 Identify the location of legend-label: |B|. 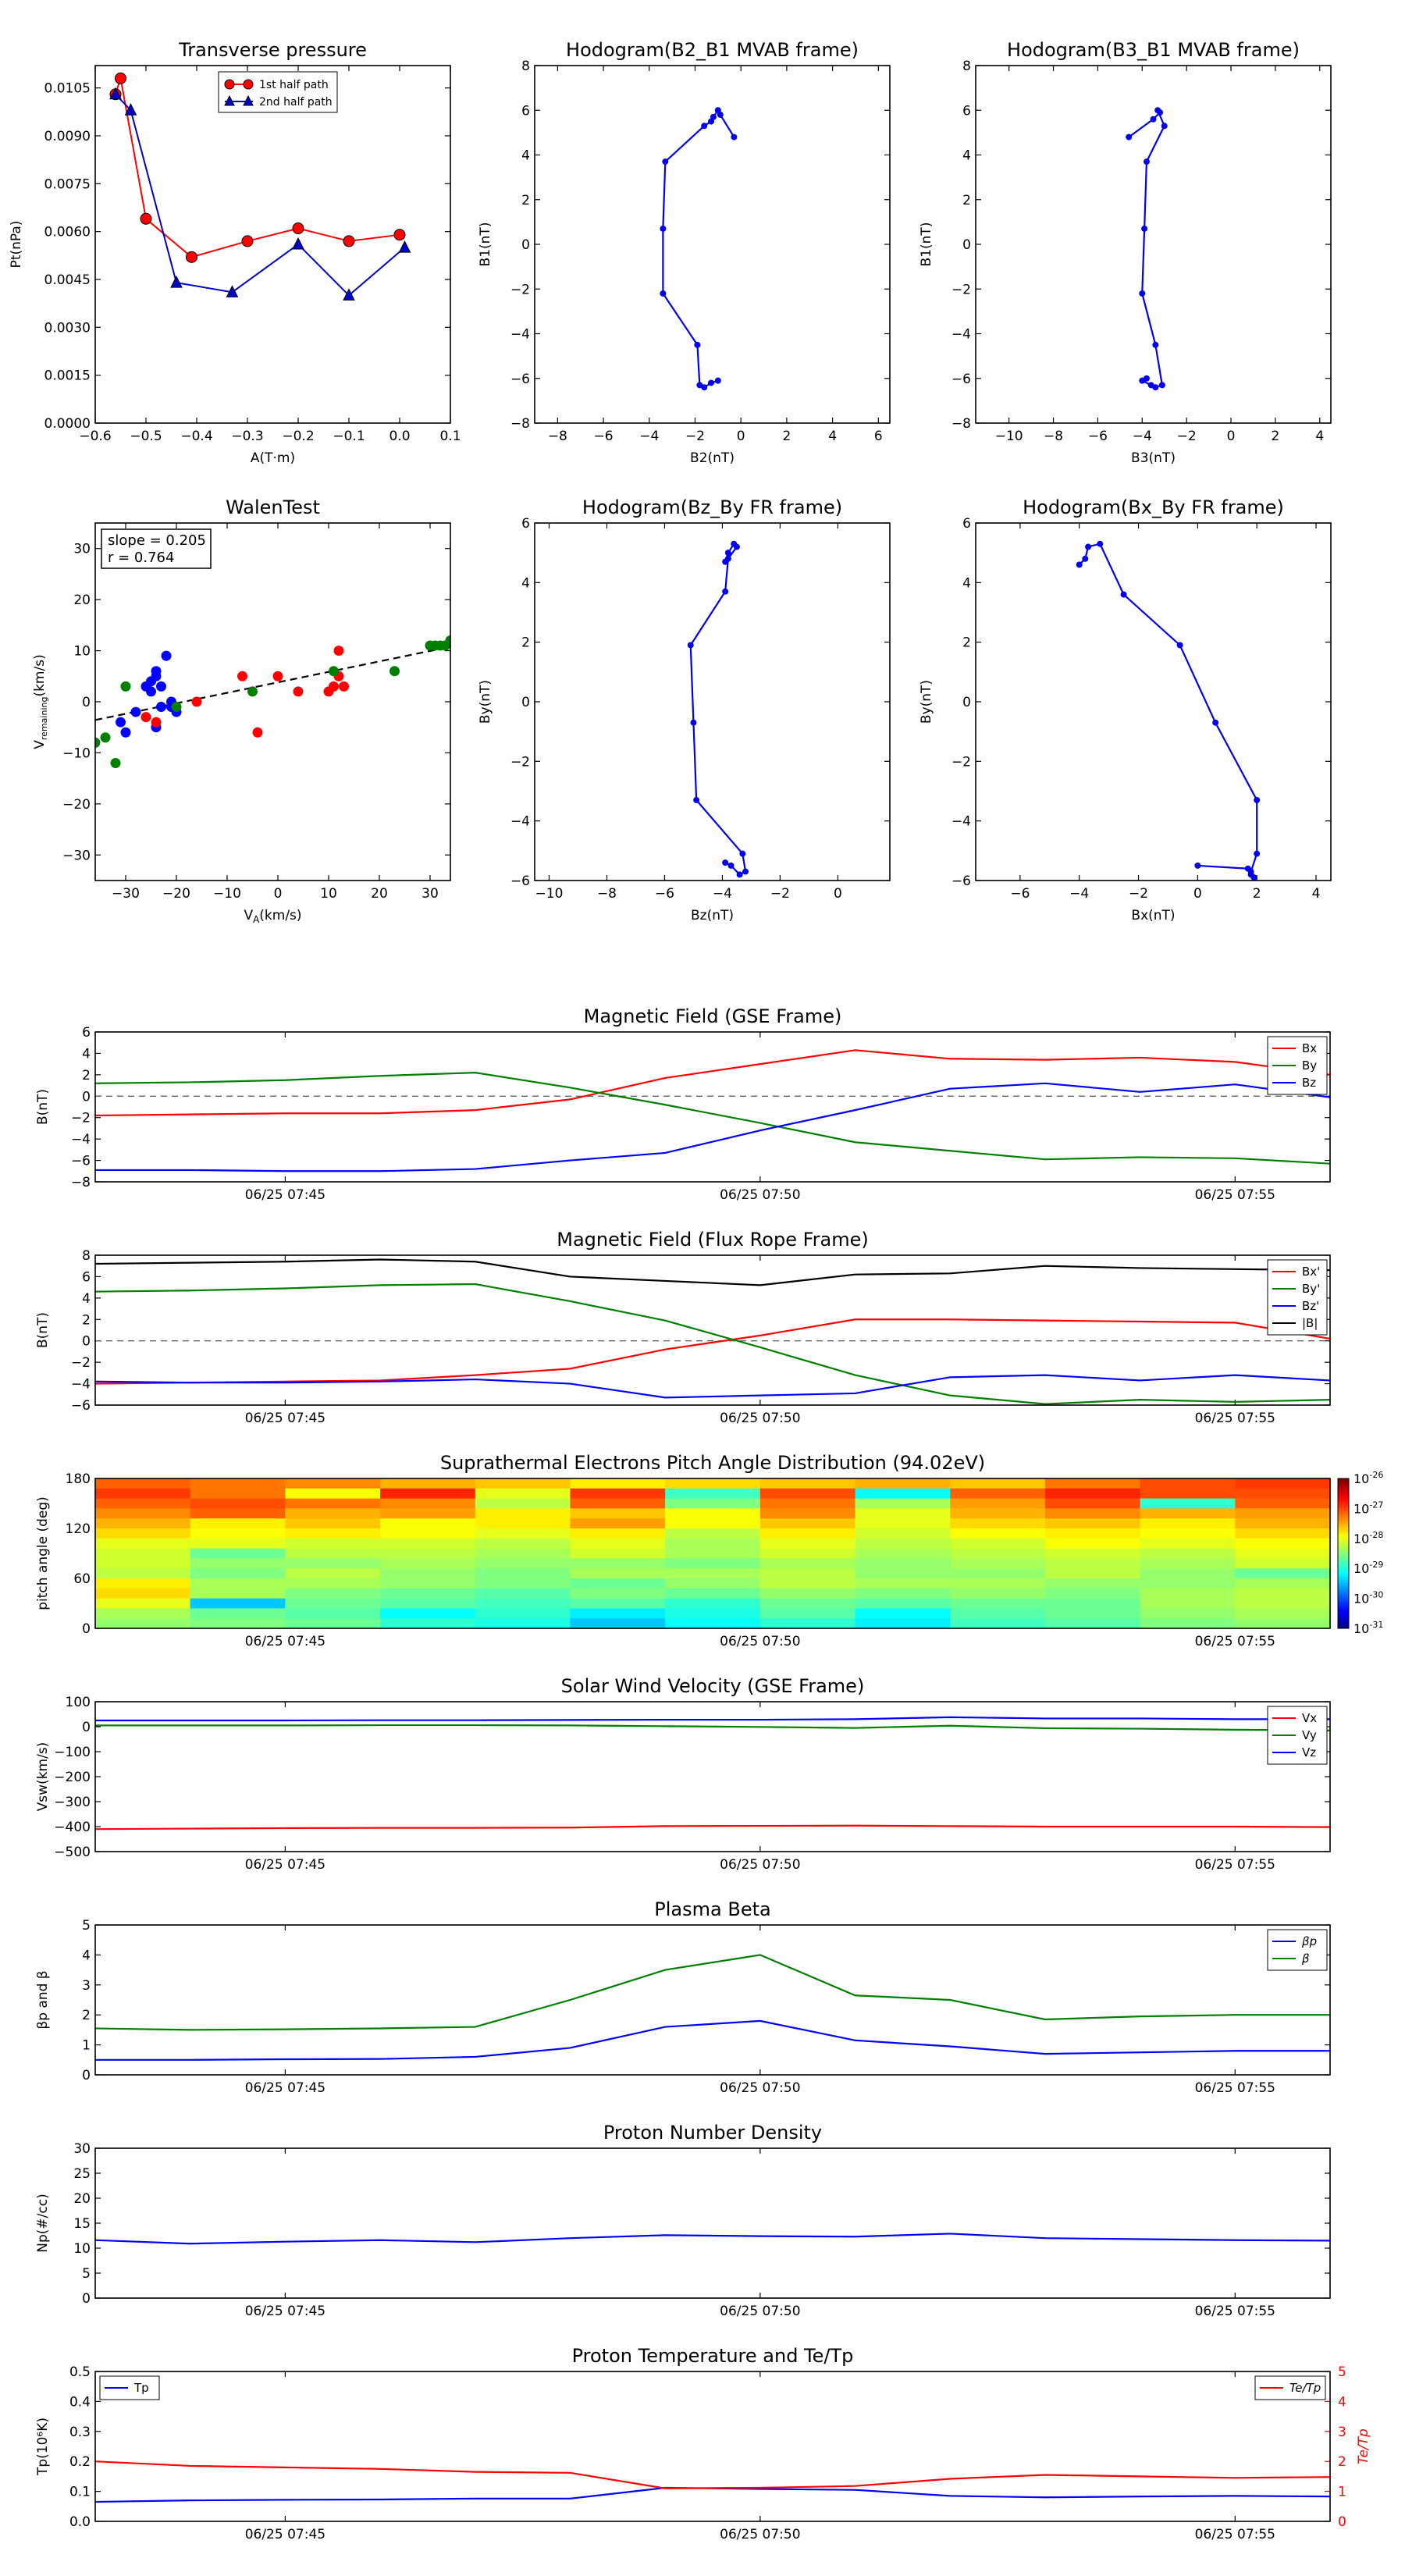
(1310, 1323).